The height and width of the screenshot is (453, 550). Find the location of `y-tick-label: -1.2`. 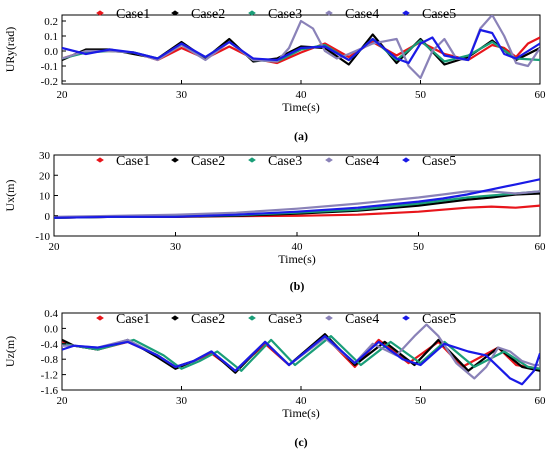

y-tick-label: -1.2 is located at coordinates (49, 376).